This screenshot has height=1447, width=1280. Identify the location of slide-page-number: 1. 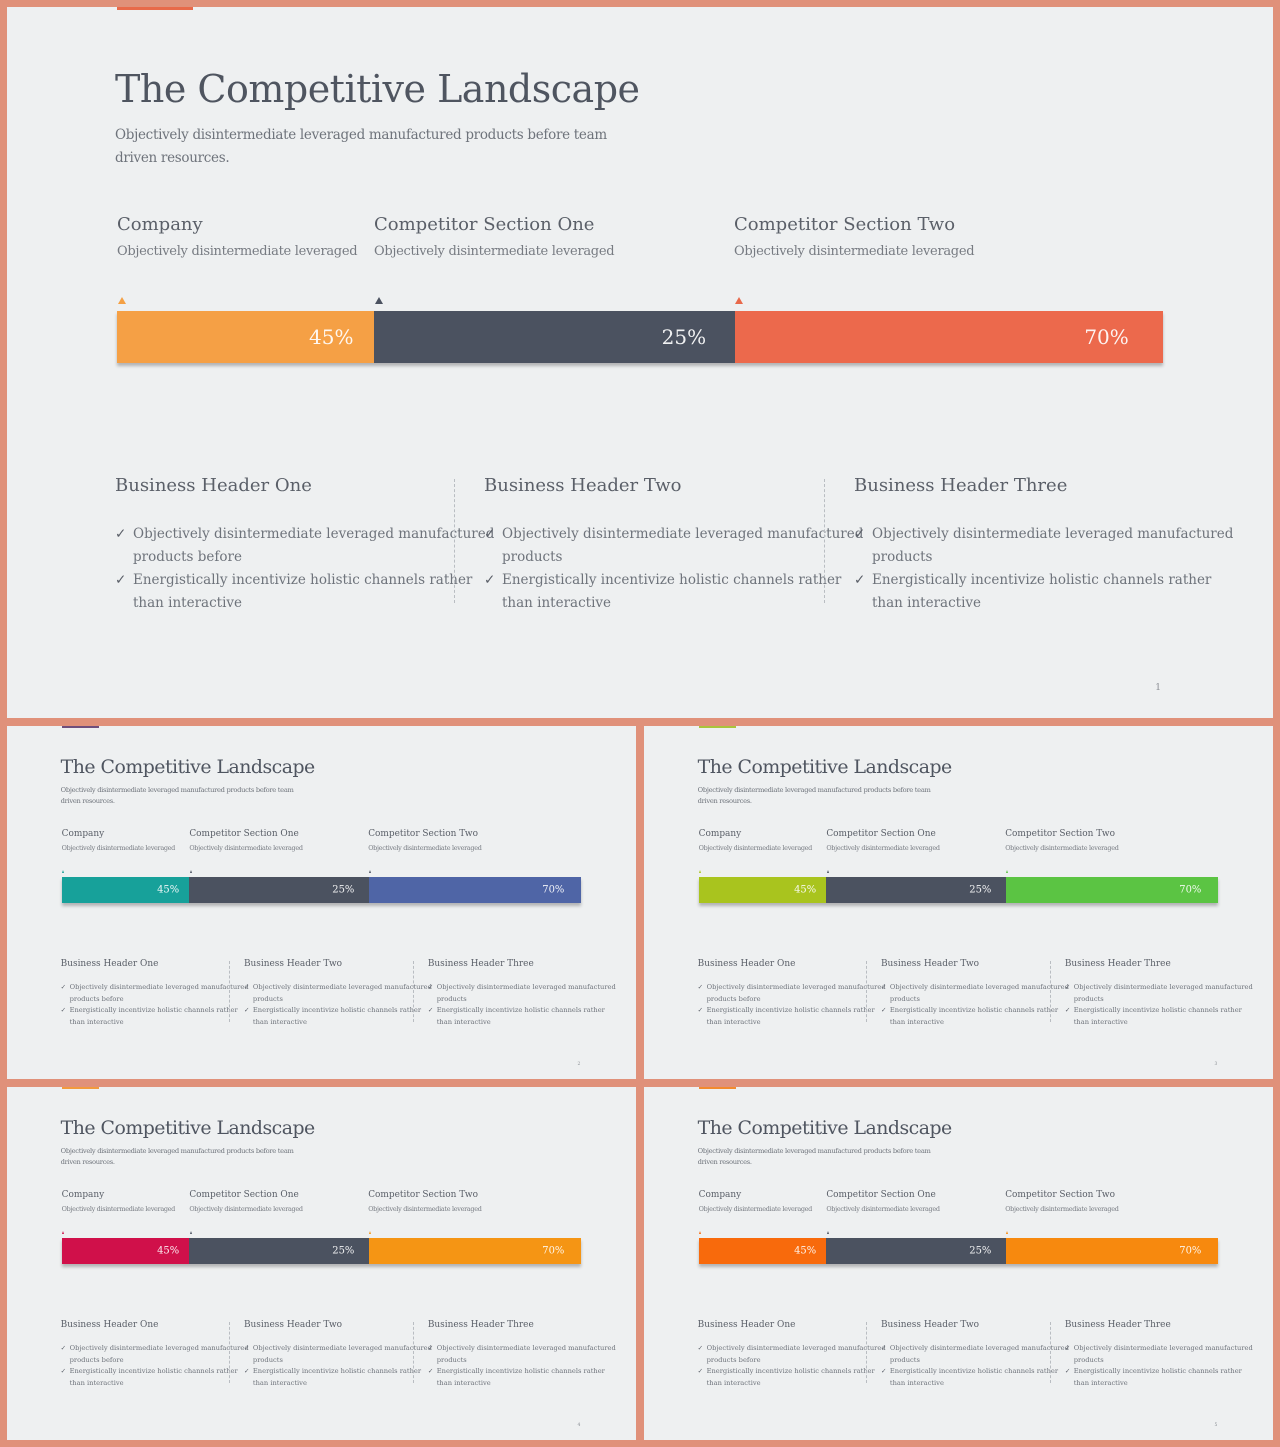
(1158, 688).